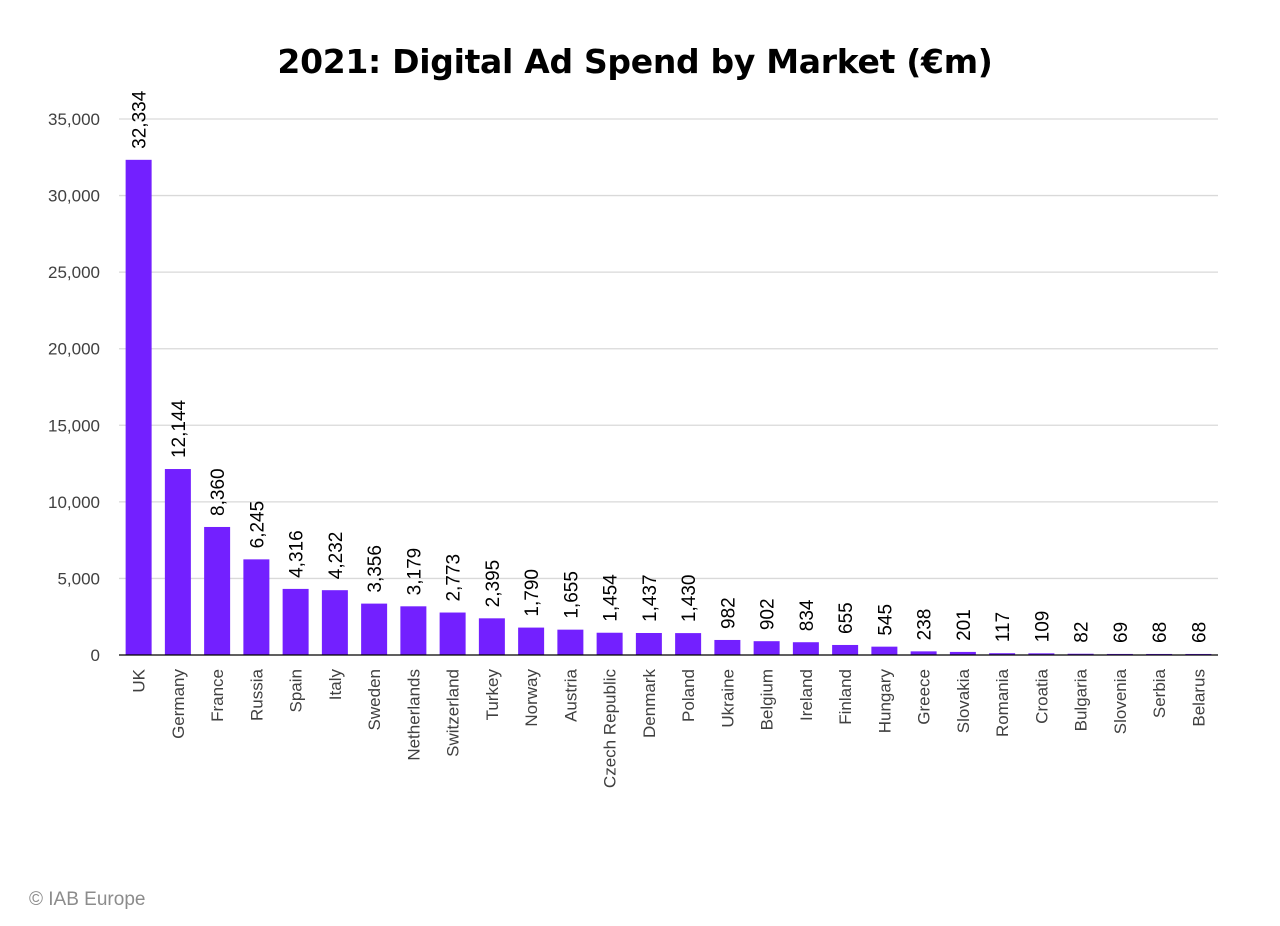 This screenshot has width=1280, height=926. What do you see at coordinates (1082, 632) in the screenshot?
I see `data-label: 82` at bounding box center [1082, 632].